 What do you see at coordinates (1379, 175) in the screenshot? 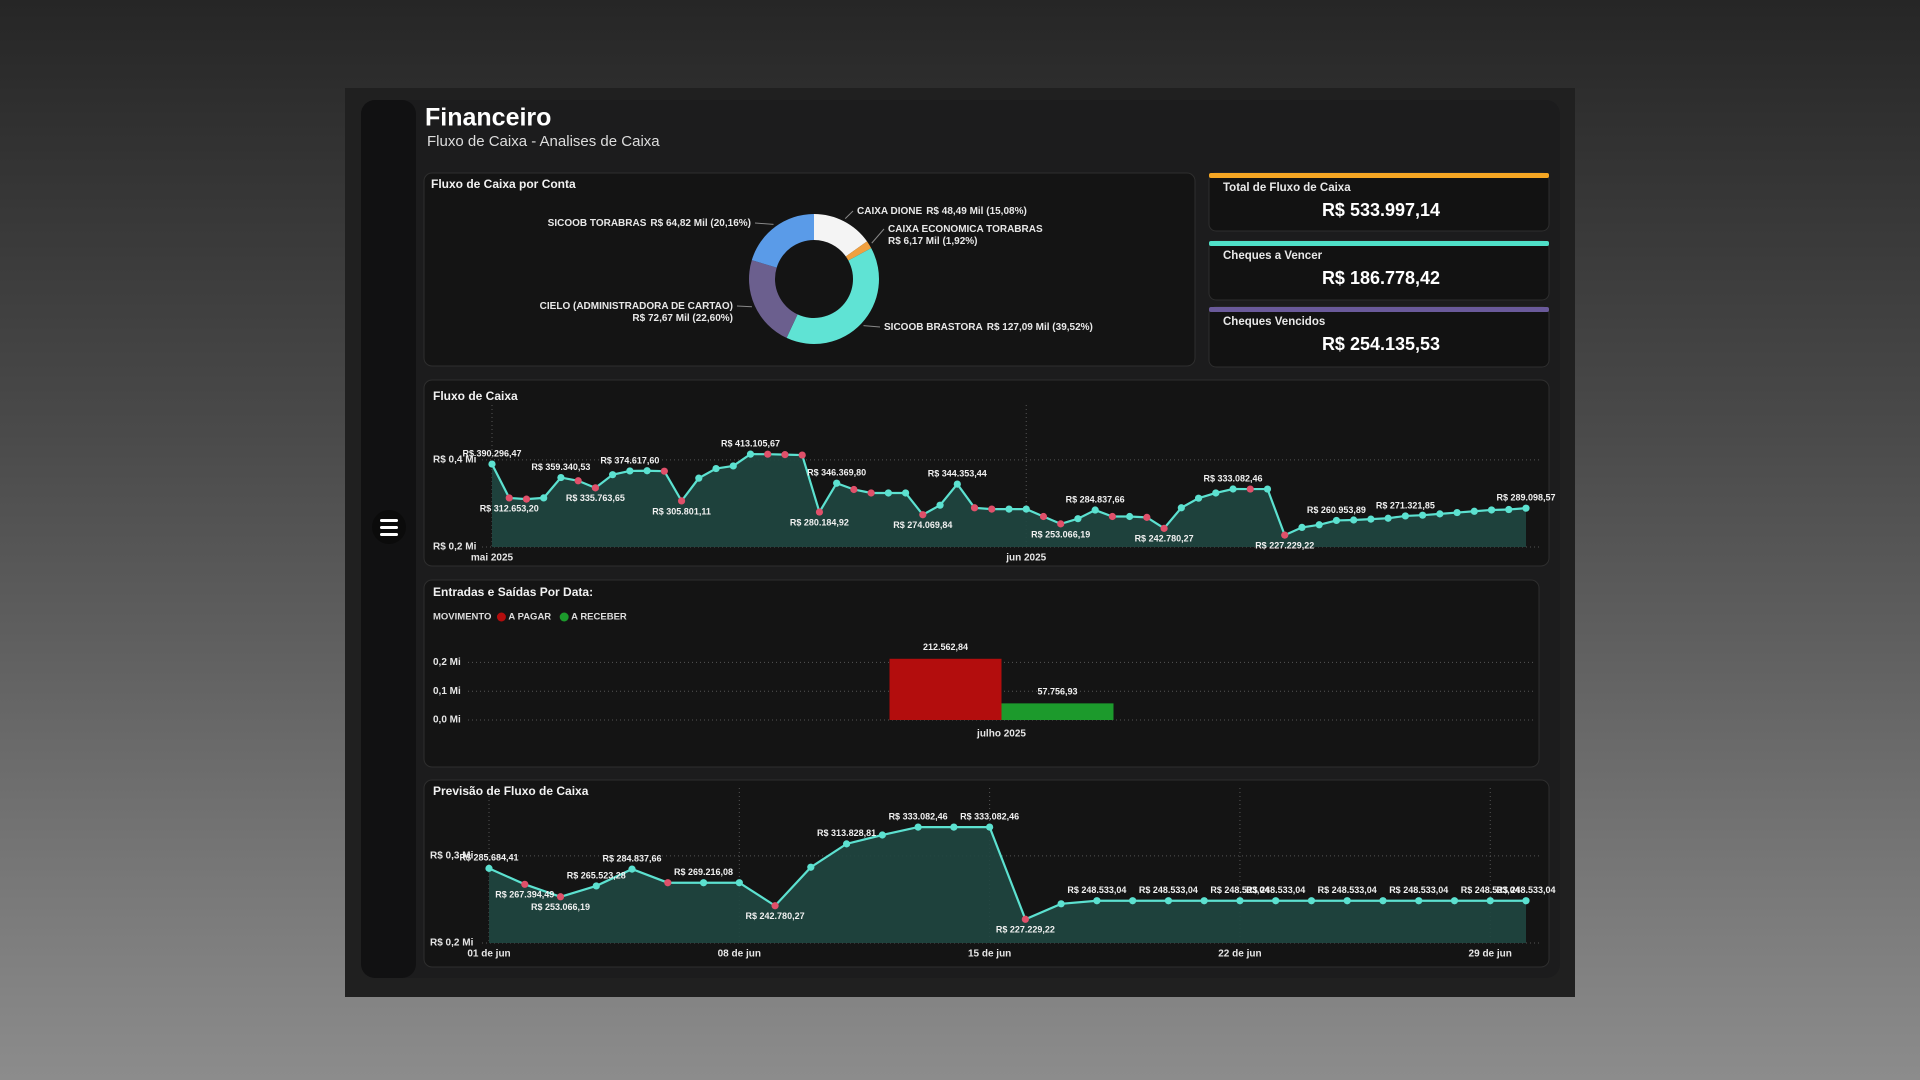
I see `kpi-accent` at bounding box center [1379, 175].